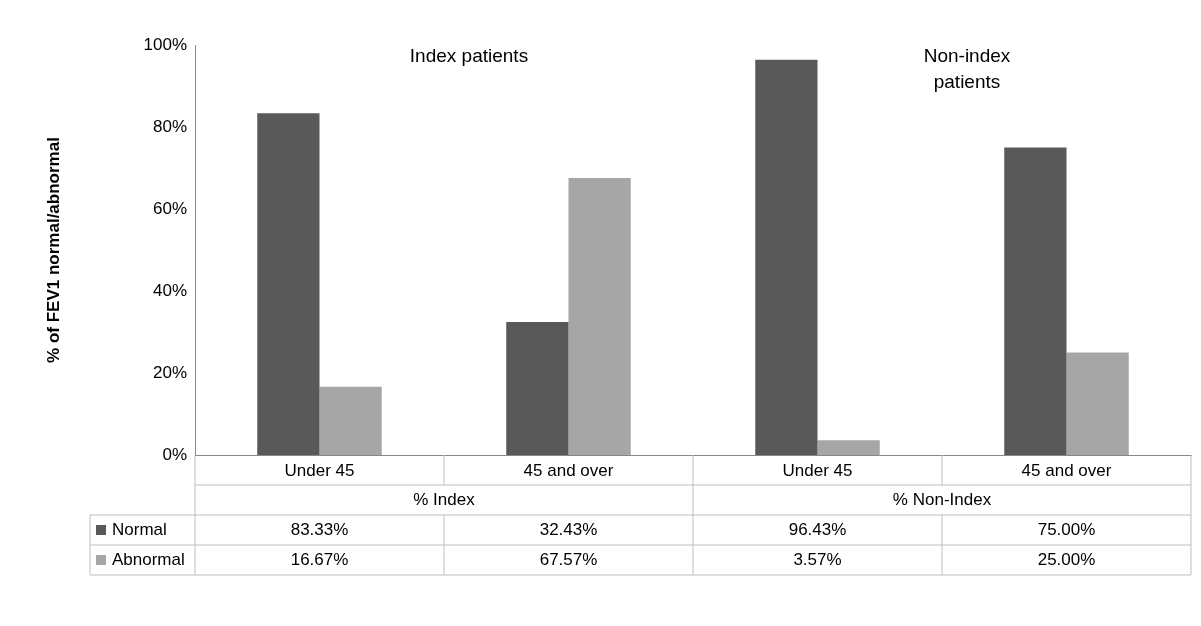 The image size is (1201, 626). What do you see at coordinates (139, 529) in the screenshot?
I see `legend-label: Normal` at bounding box center [139, 529].